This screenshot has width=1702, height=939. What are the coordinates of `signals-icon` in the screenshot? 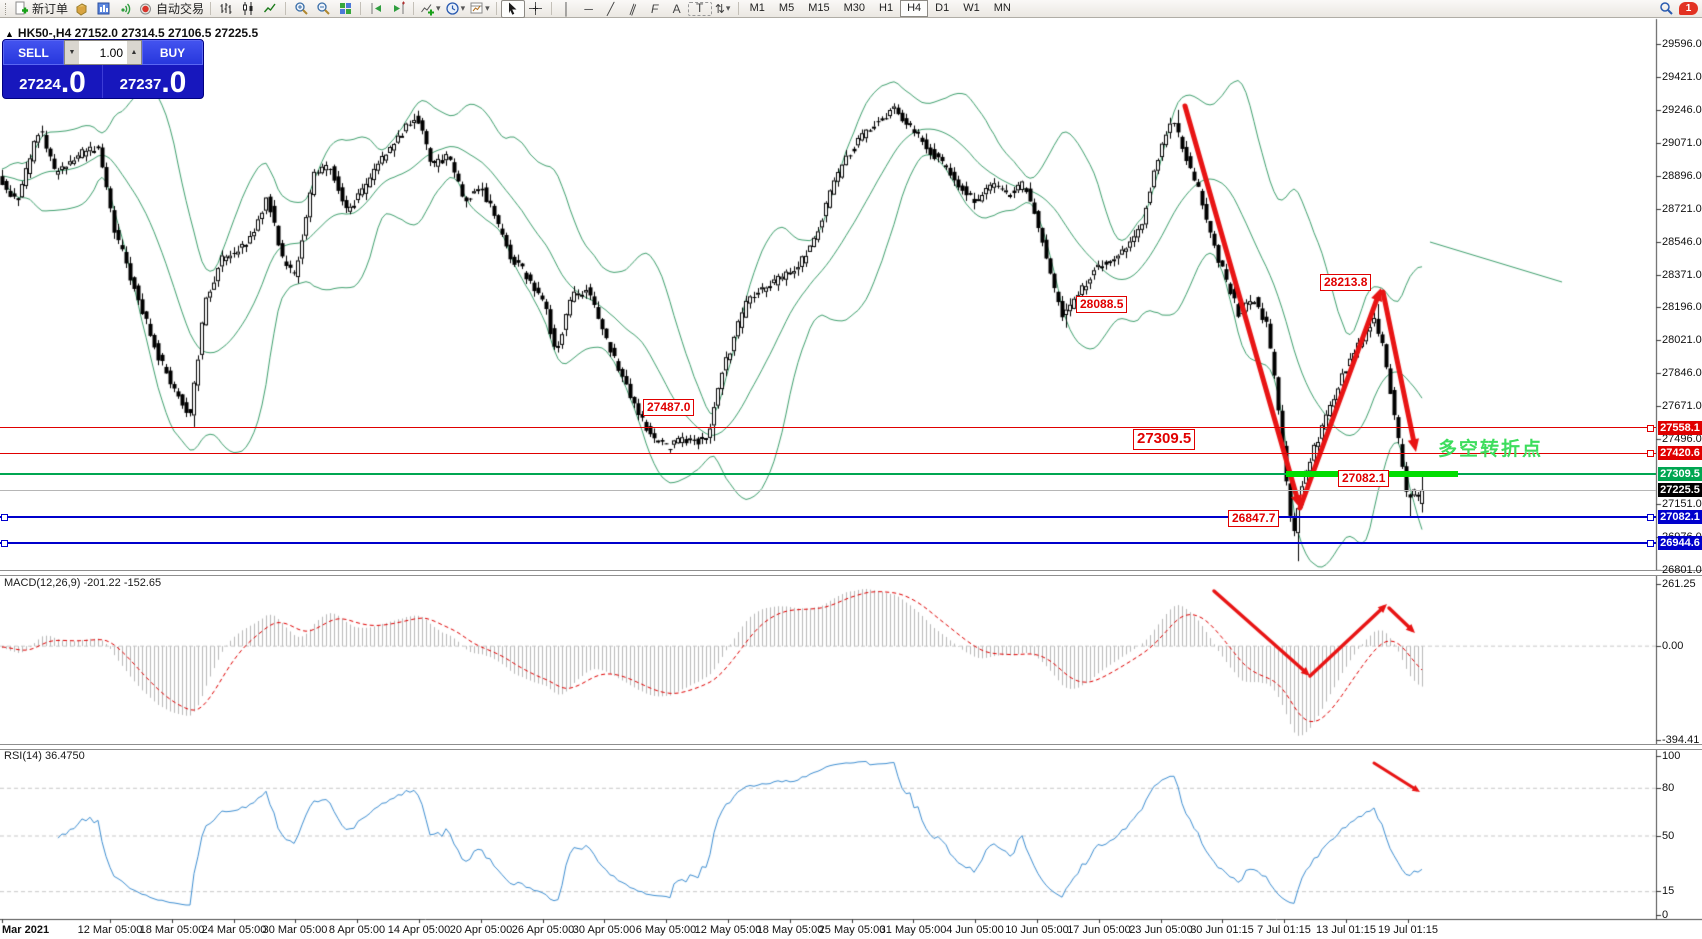 It's located at (125, 9).